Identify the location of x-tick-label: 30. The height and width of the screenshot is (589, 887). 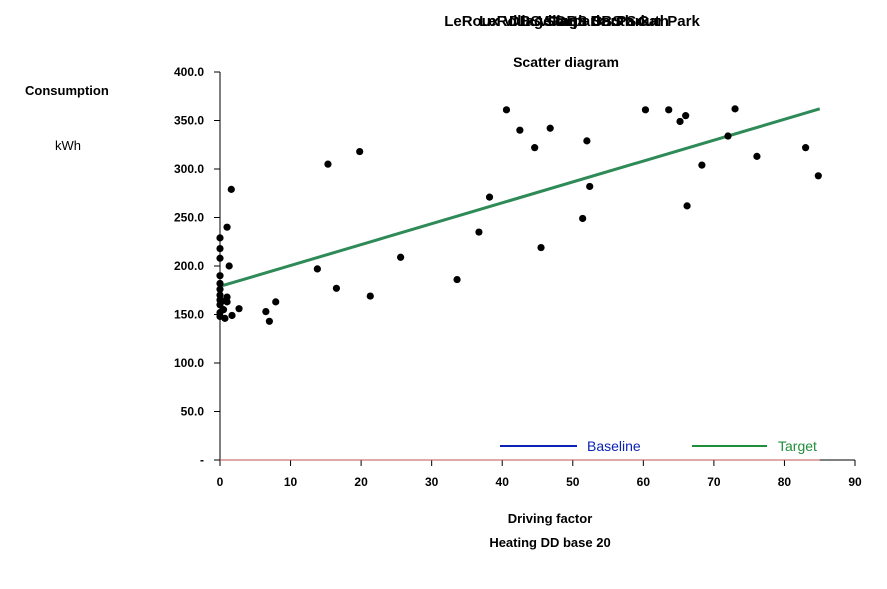
(432, 482).